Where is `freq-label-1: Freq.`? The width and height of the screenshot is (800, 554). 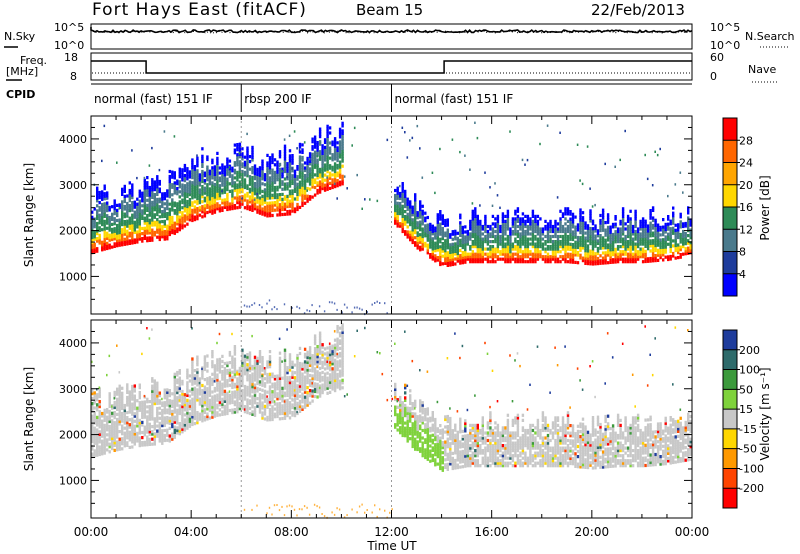
freq-label-1: Freq. is located at coordinates (33, 60).